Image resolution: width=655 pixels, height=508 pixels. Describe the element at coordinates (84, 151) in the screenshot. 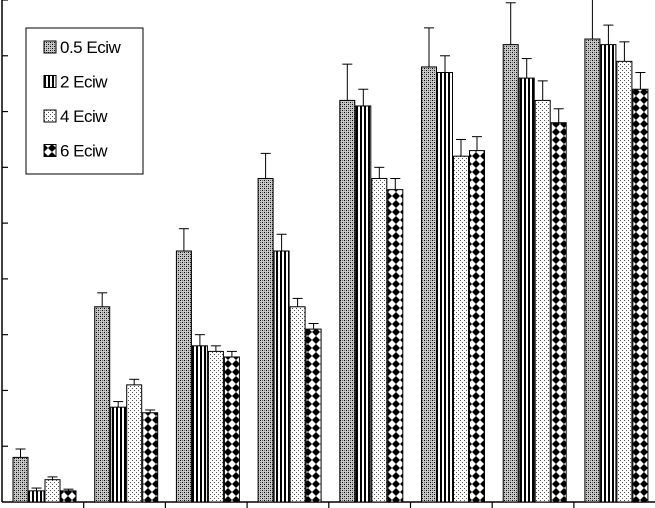

I see `legend-label: 6 Eciw` at that location.